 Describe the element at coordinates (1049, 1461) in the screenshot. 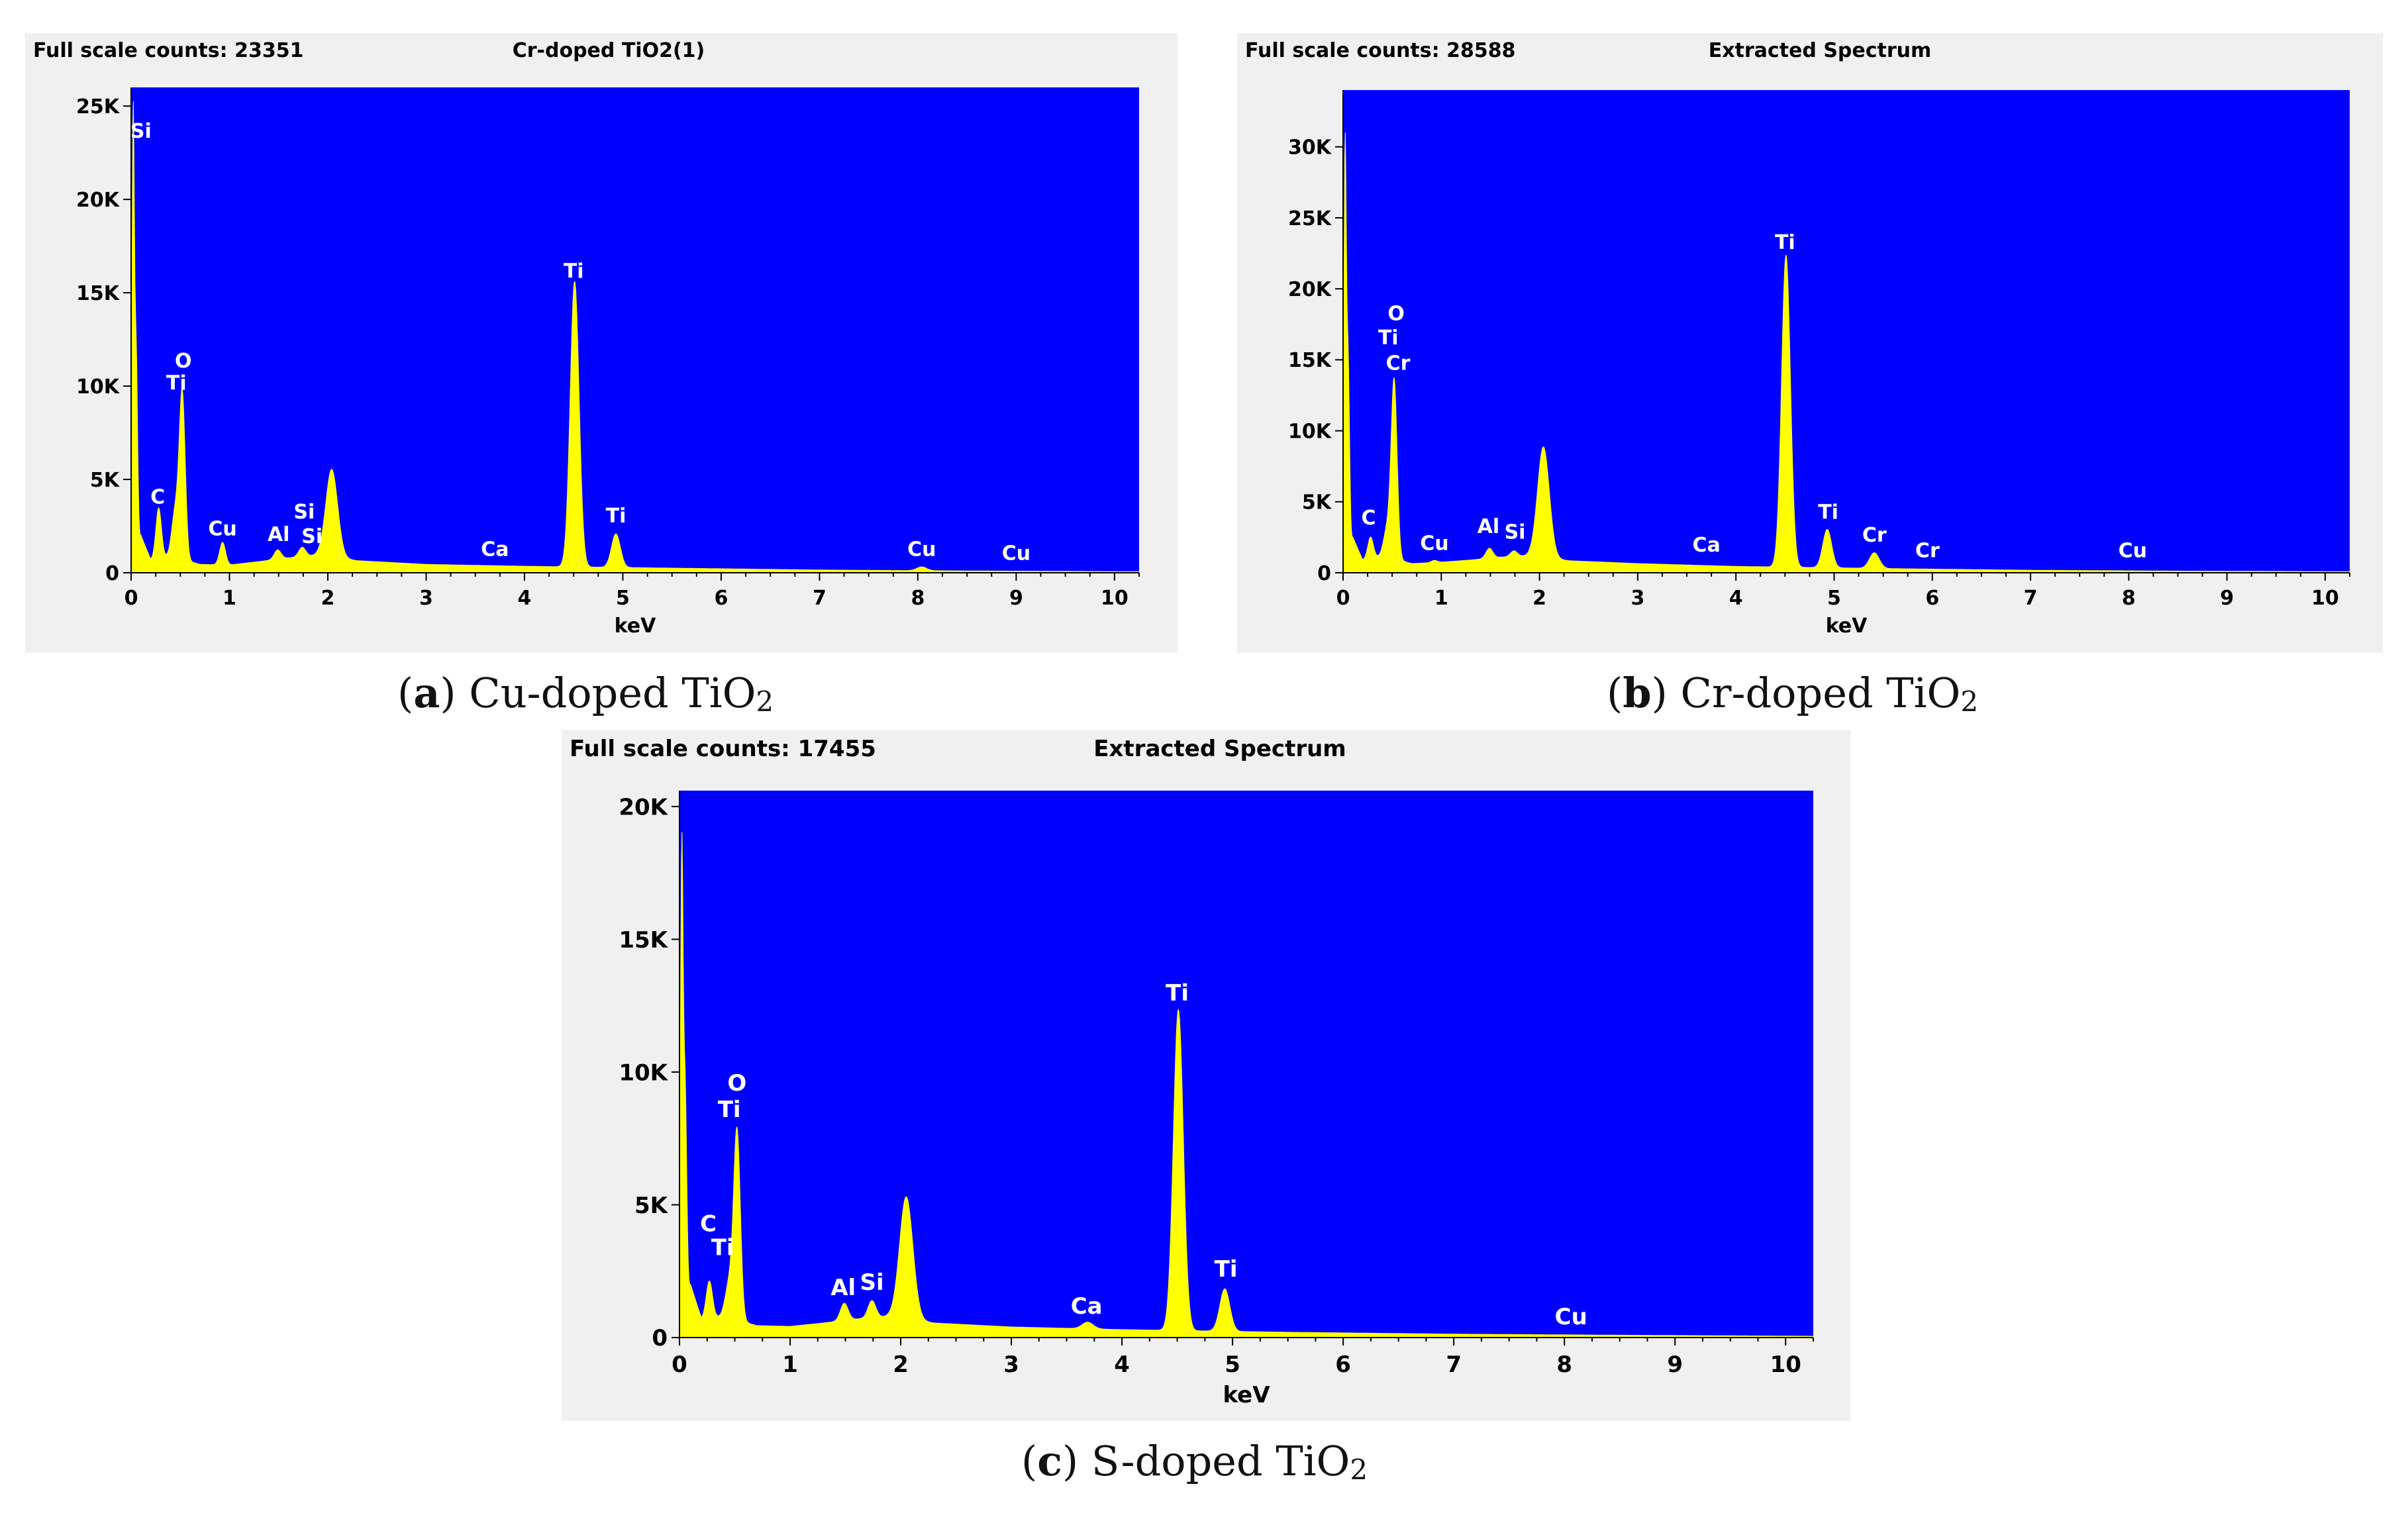

I see `caption-letter-c: c` at that location.